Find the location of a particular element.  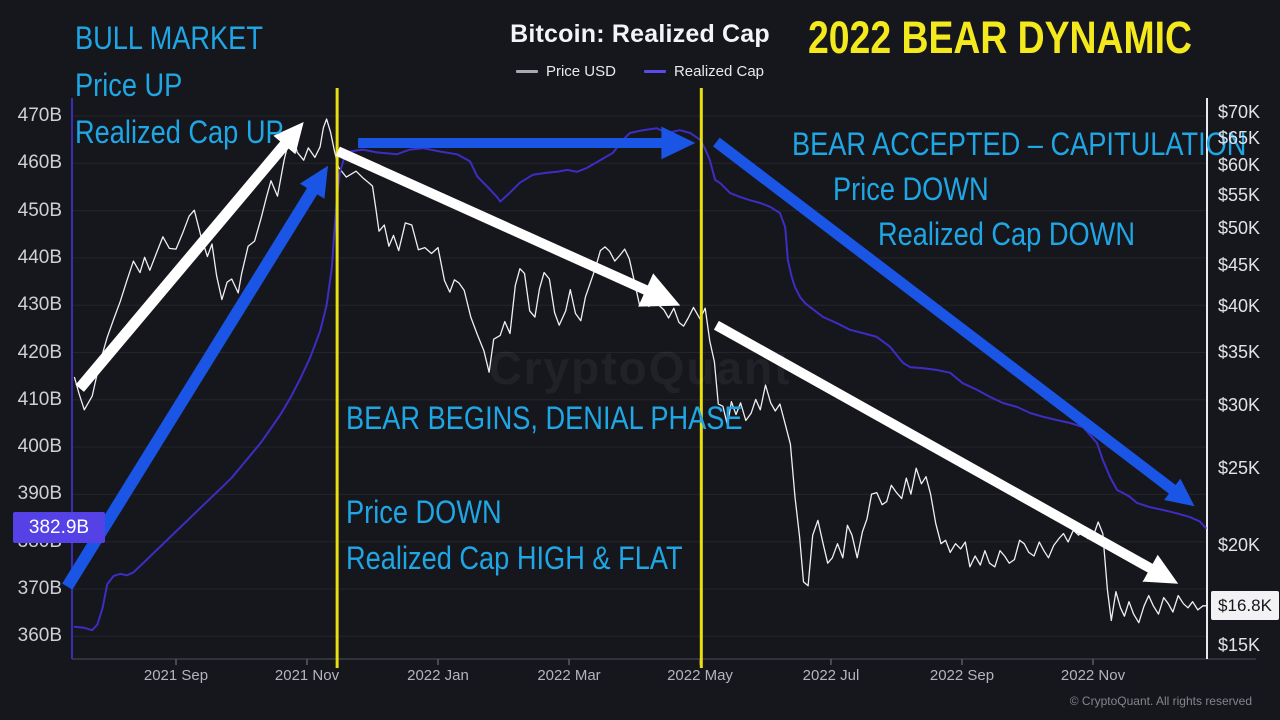

y-axis-label-left: 420B is located at coordinates (39, 352).